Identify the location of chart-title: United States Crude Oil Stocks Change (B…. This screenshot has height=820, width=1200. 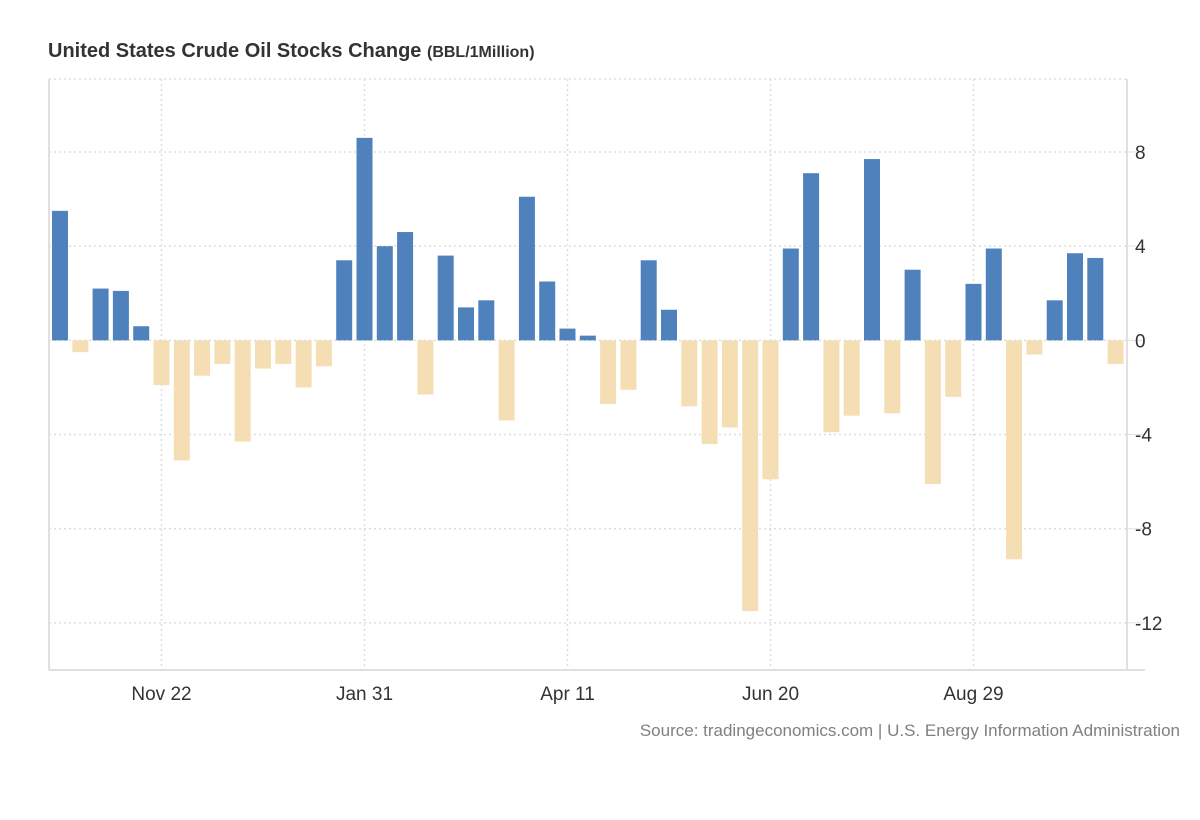
(291, 51).